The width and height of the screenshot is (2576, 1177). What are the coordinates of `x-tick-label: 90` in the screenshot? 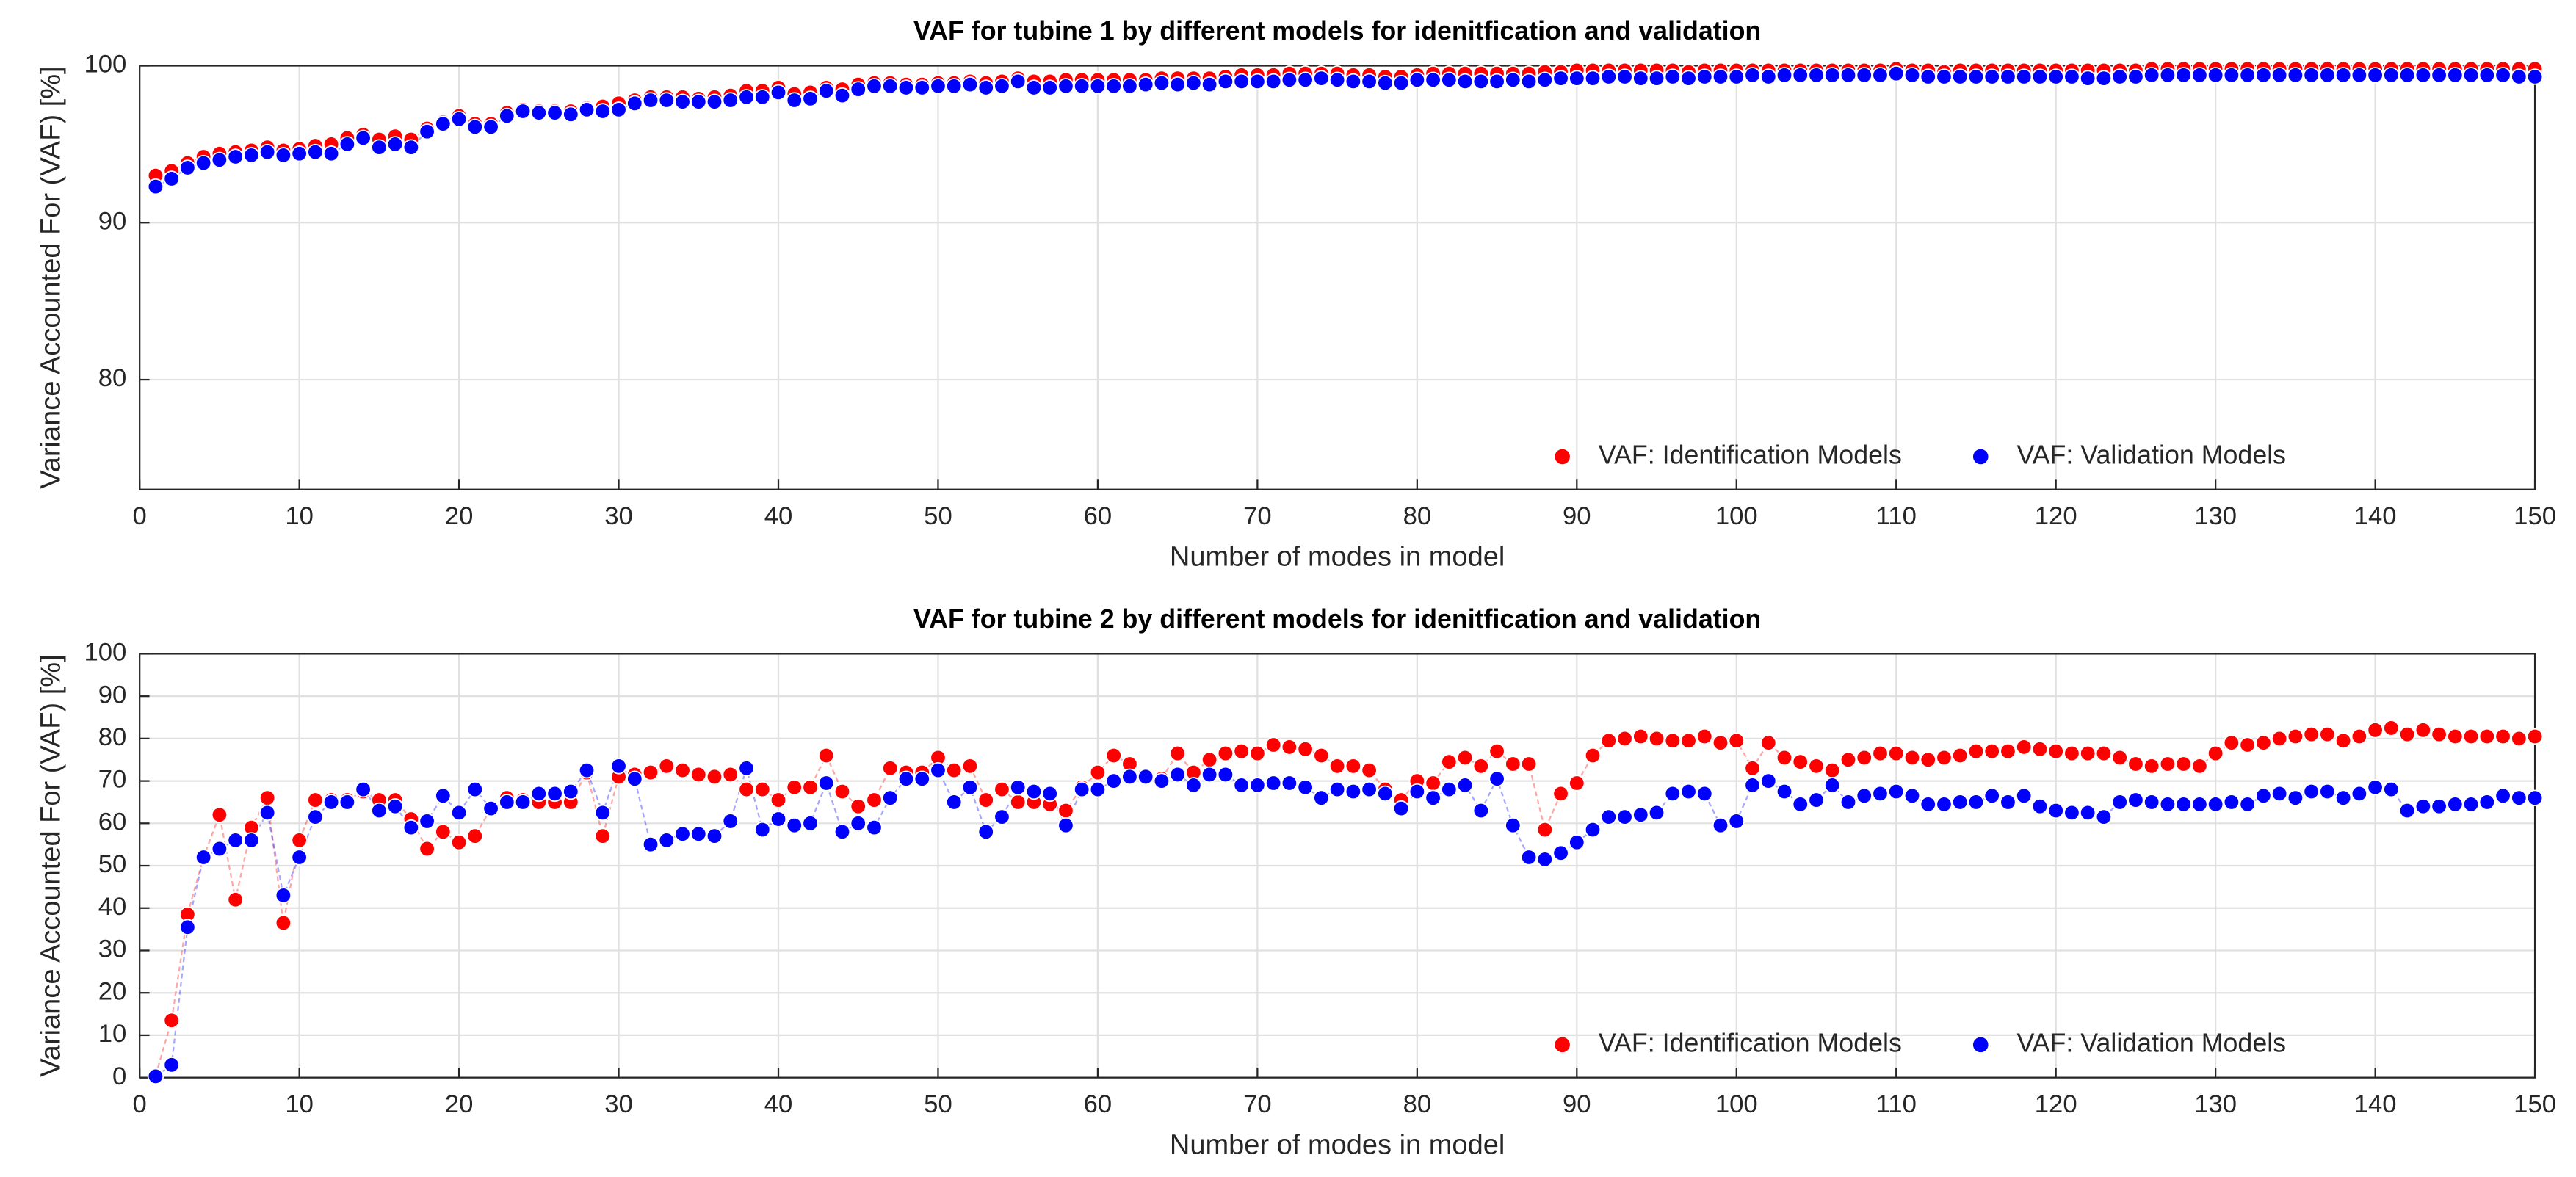 It's located at (1577, 516).